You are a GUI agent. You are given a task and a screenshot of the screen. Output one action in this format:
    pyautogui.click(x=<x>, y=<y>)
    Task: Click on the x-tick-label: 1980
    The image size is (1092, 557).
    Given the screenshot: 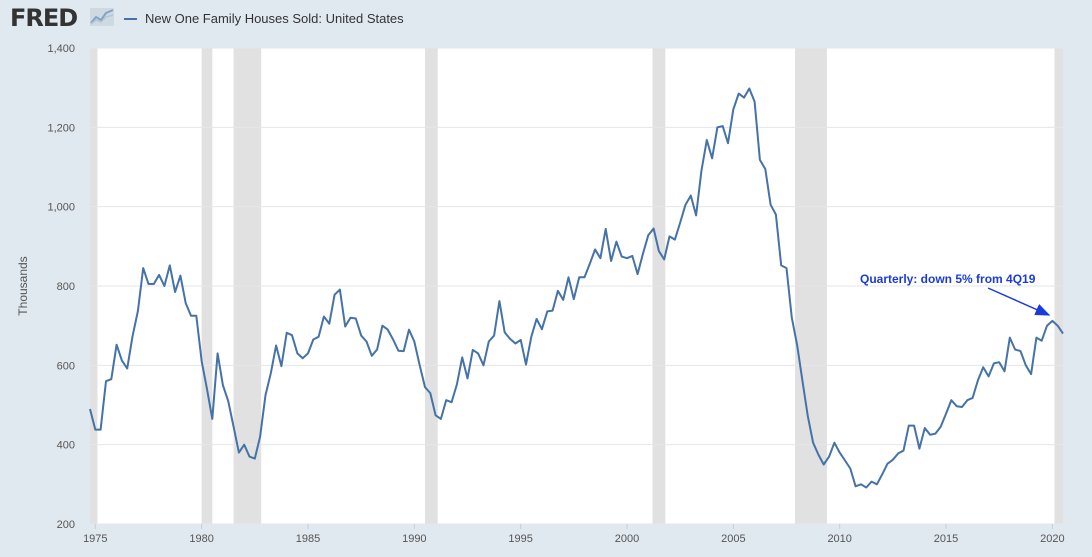 What is the action you would take?
    pyautogui.click(x=201, y=539)
    